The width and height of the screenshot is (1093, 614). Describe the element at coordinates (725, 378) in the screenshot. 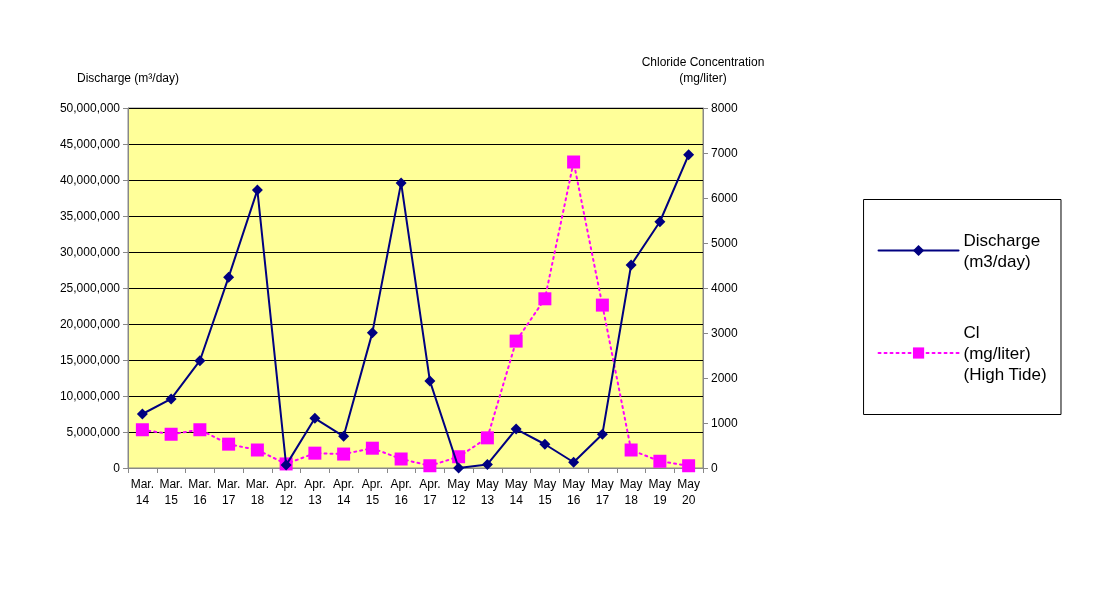

I see `y2-tick-label: 2000` at that location.